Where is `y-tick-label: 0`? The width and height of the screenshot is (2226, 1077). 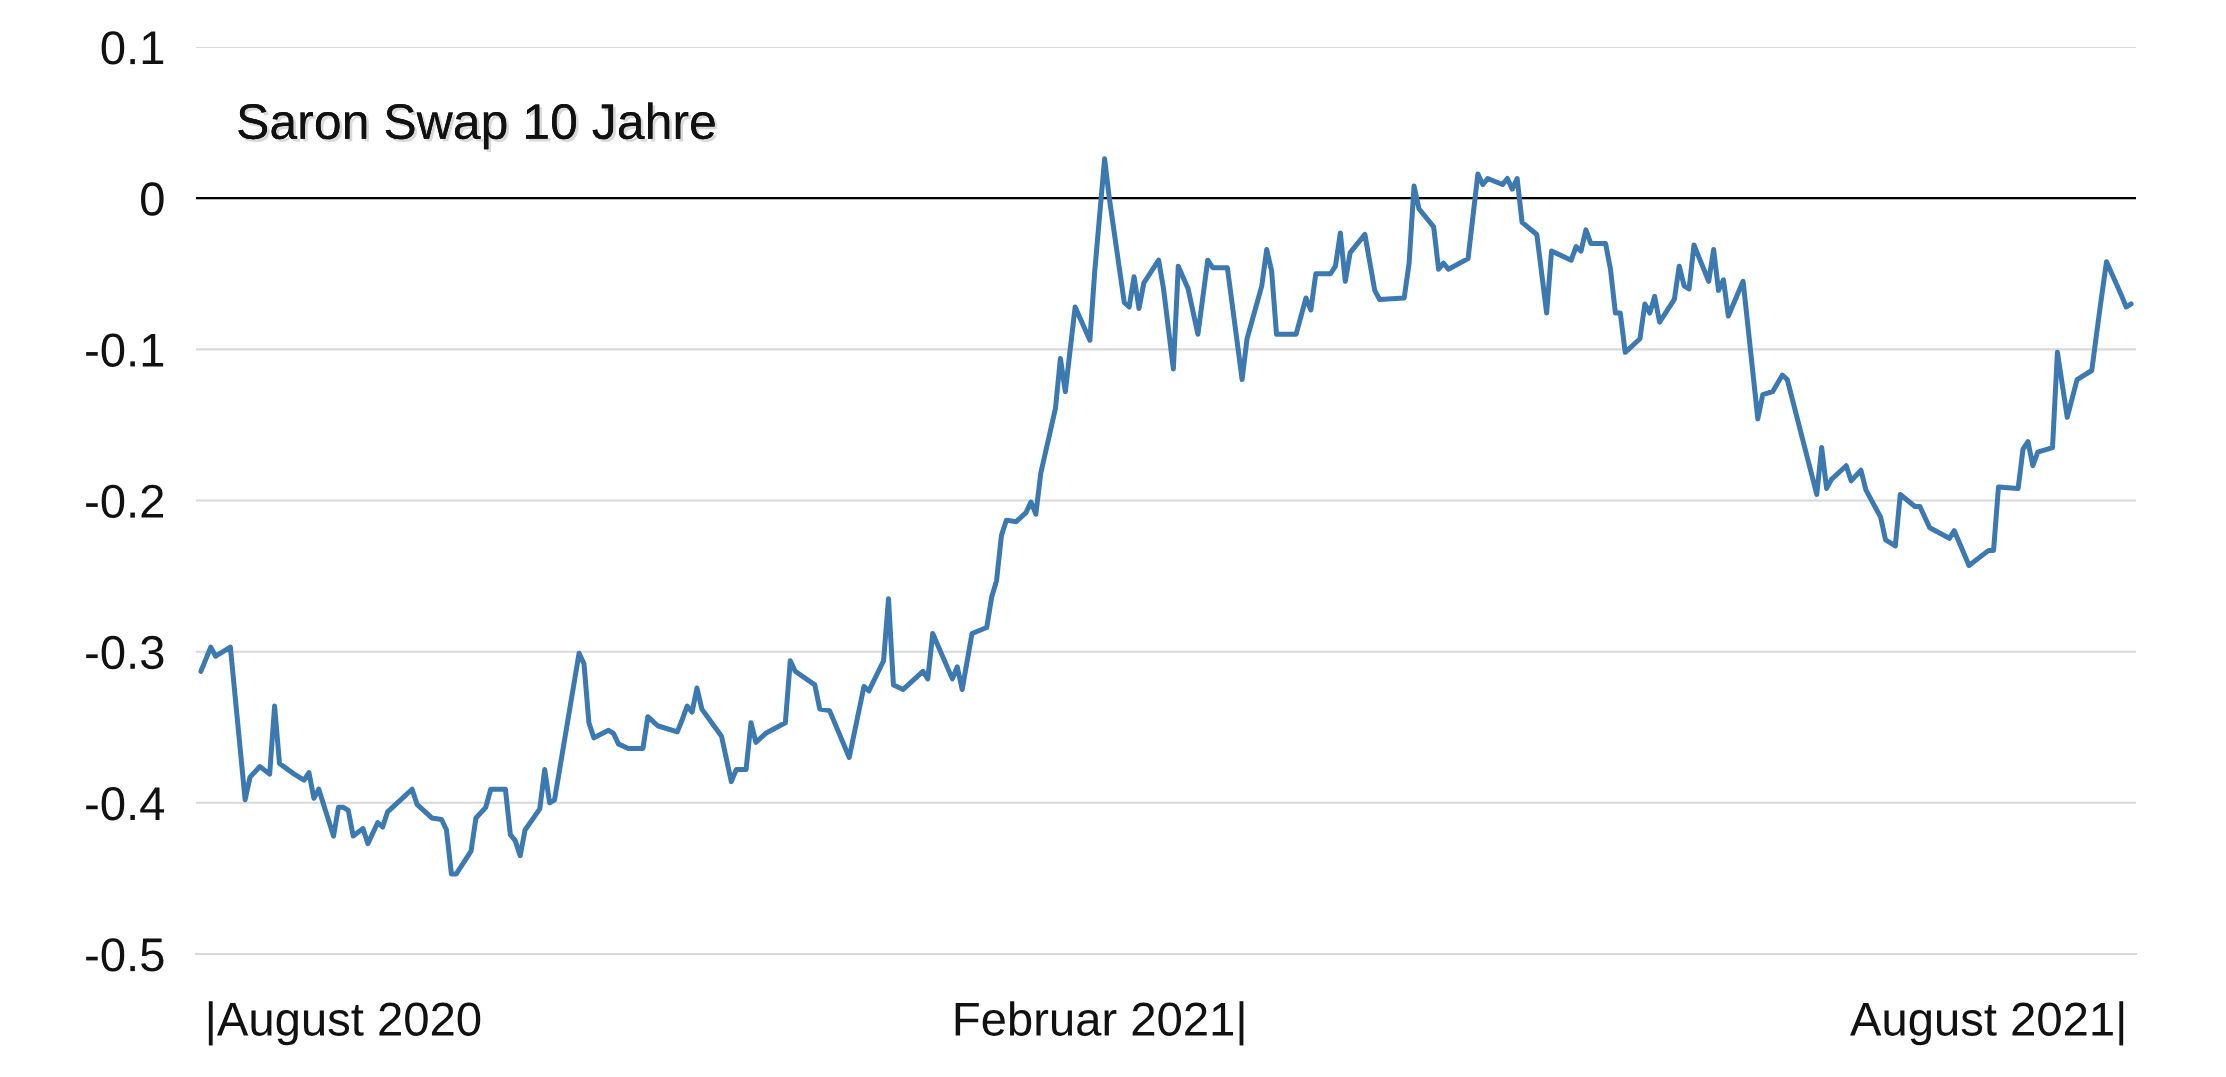
y-tick-label: 0 is located at coordinates (152, 199).